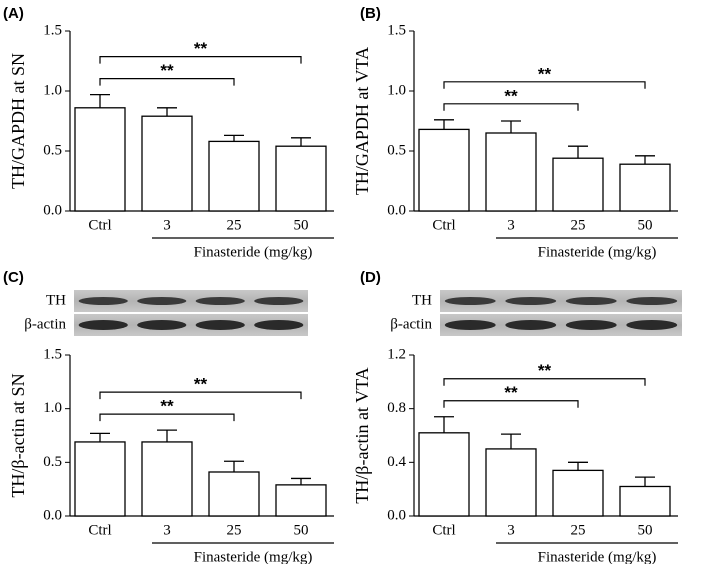 The height and width of the screenshot is (564, 709). Describe the element at coordinates (362, 121) in the screenshot. I see `y-axis-label: TH/GAPDH at VTA` at that location.